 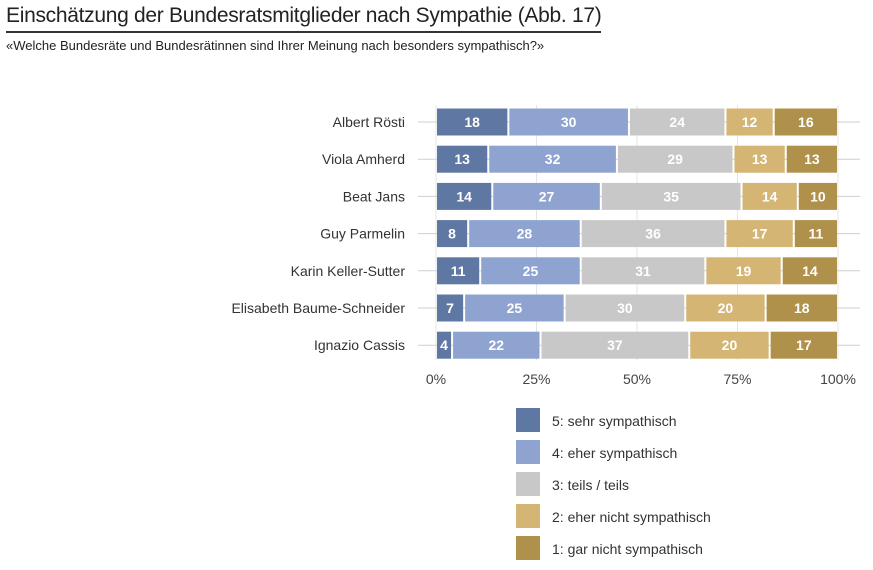 I want to click on category-label: Albert Rösti, so click(x=369, y=122).